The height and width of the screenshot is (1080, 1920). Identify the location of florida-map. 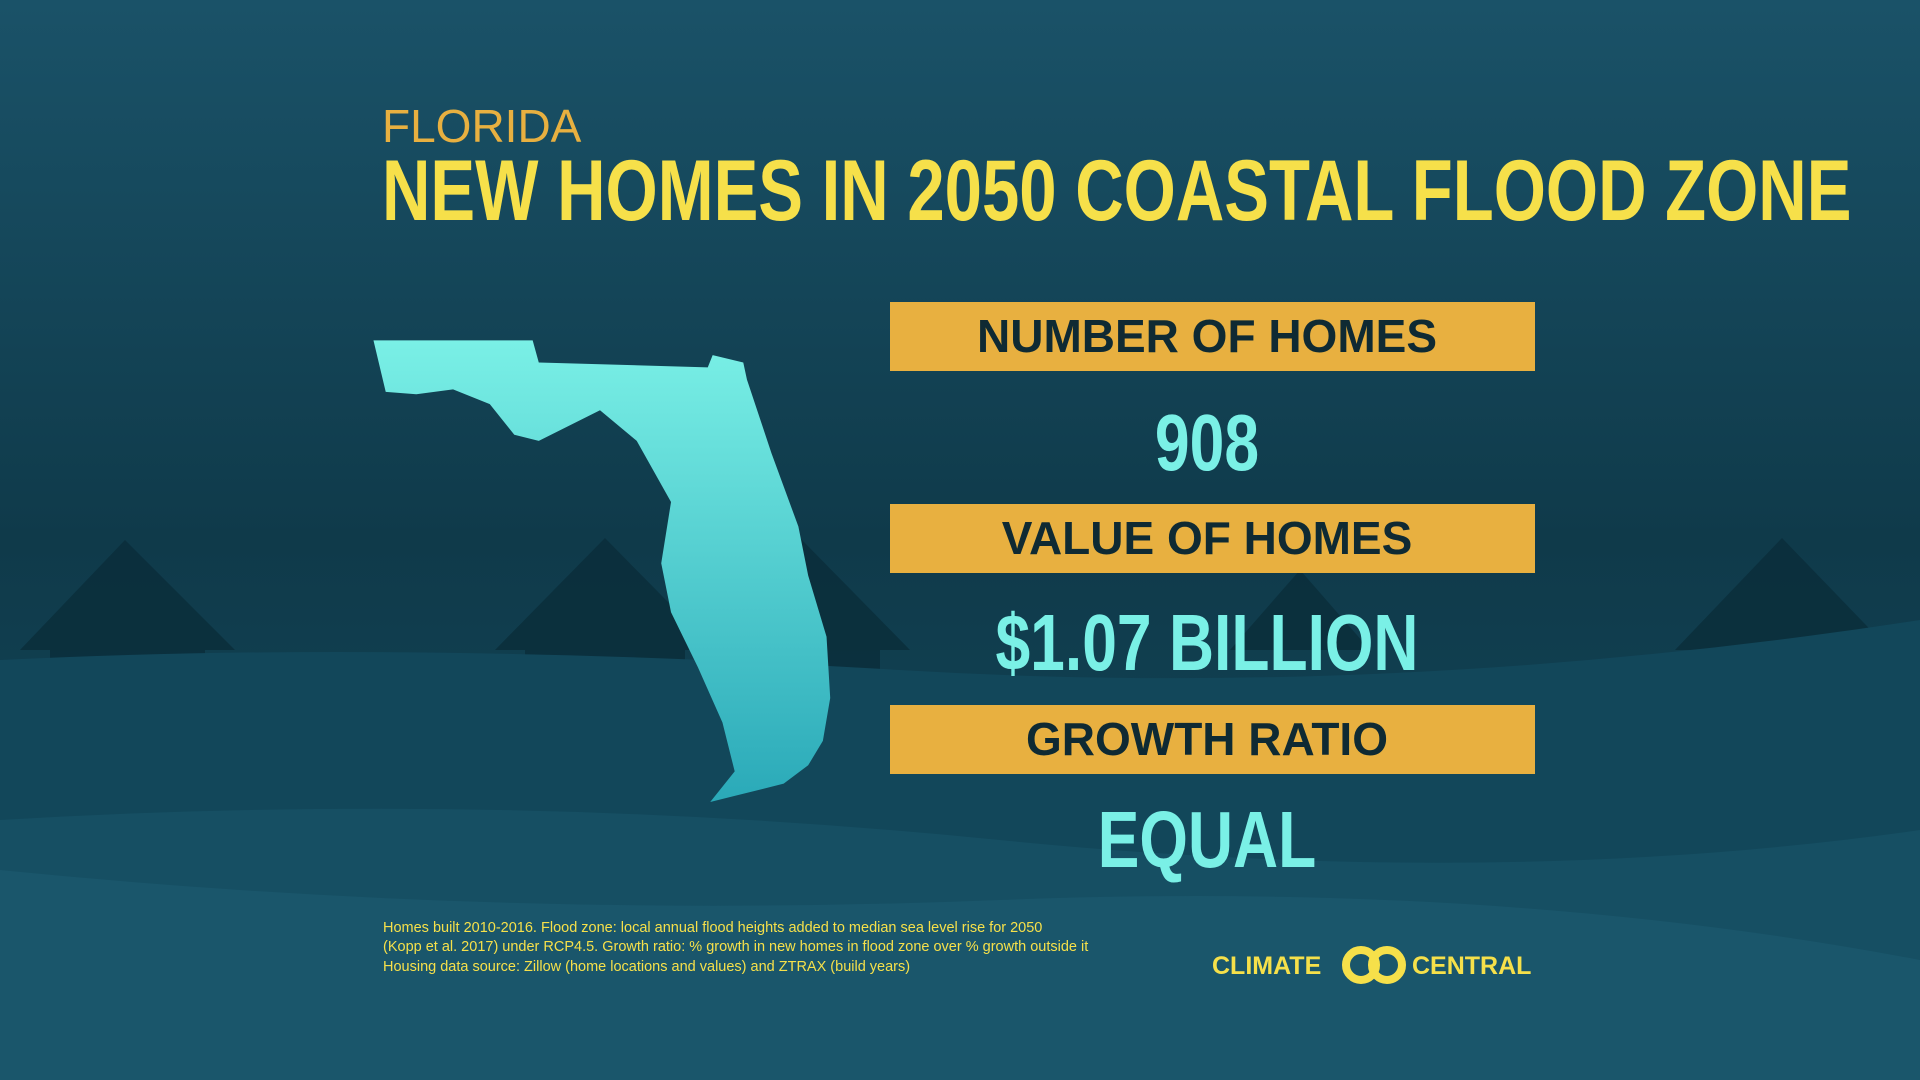
(602, 571).